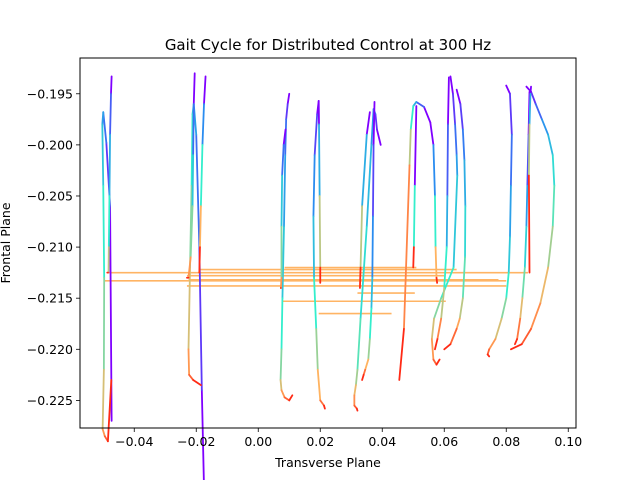 The width and height of the screenshot is (640, 480). Describe the element at coordinates (50, 93) in the screenshot. I see `y-tick-label: −0.195` at that location.